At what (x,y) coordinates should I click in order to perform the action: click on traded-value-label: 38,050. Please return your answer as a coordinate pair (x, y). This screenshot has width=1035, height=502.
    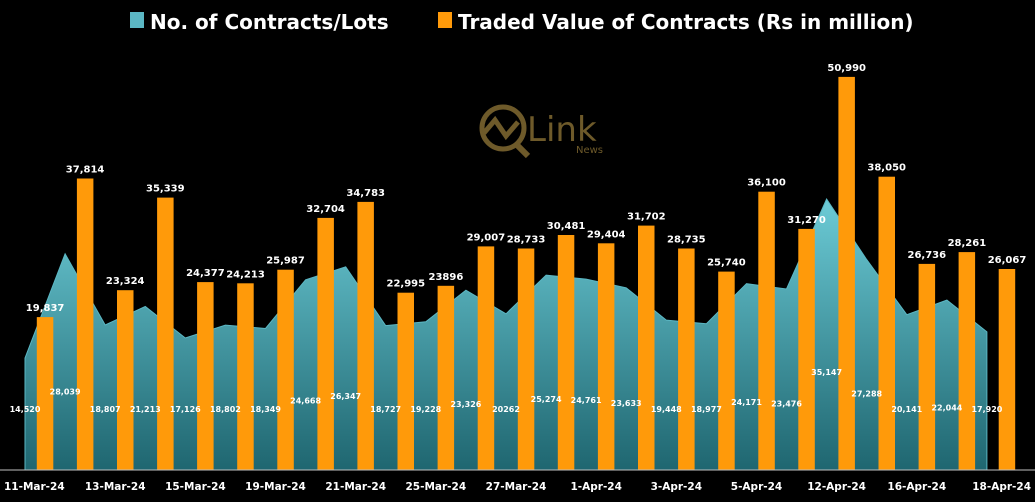
    Looking at the image, I should click on (886, 168).